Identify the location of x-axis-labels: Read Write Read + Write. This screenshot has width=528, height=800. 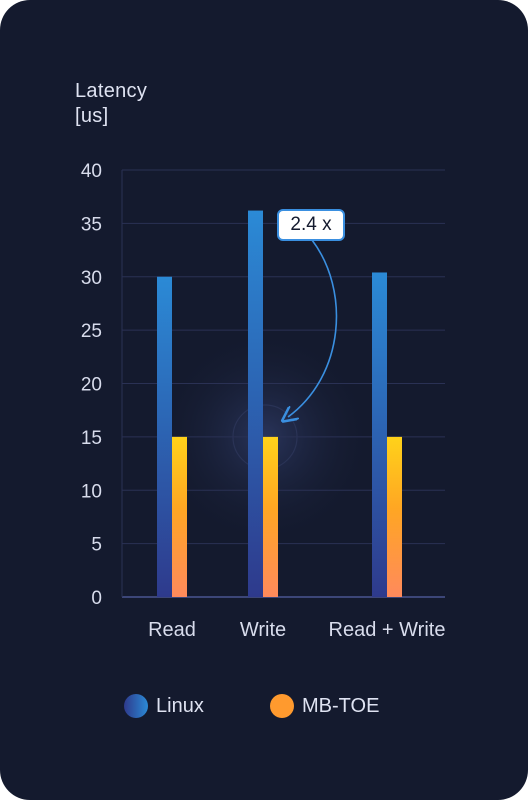
(296, 630).